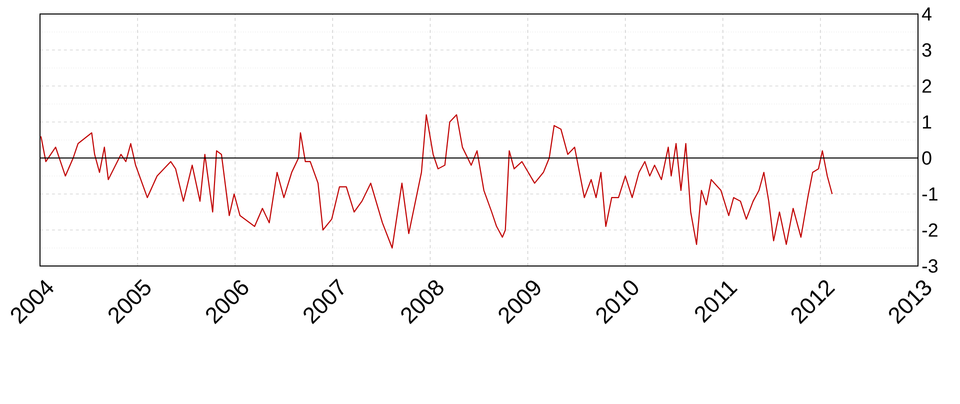 The width and height of the screenshot is (960, 404). Describe the element at coordinates (927, 50) in the screenshot. I see `y-tick-label: 3` at that location.